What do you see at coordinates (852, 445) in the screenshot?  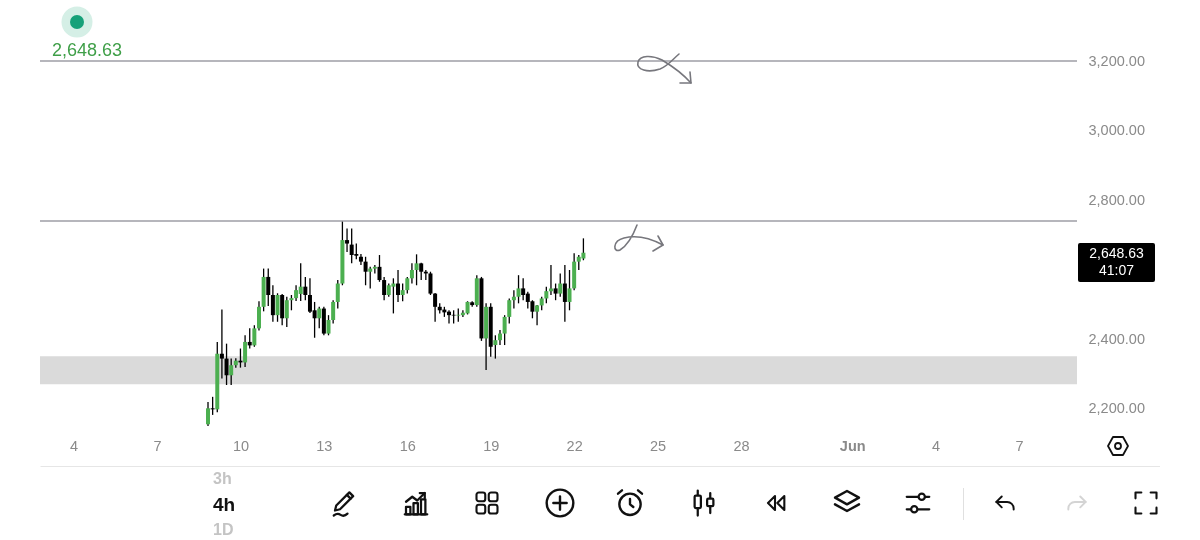 I see `x-tick-label: Jun` at bounding box center [852, 445].